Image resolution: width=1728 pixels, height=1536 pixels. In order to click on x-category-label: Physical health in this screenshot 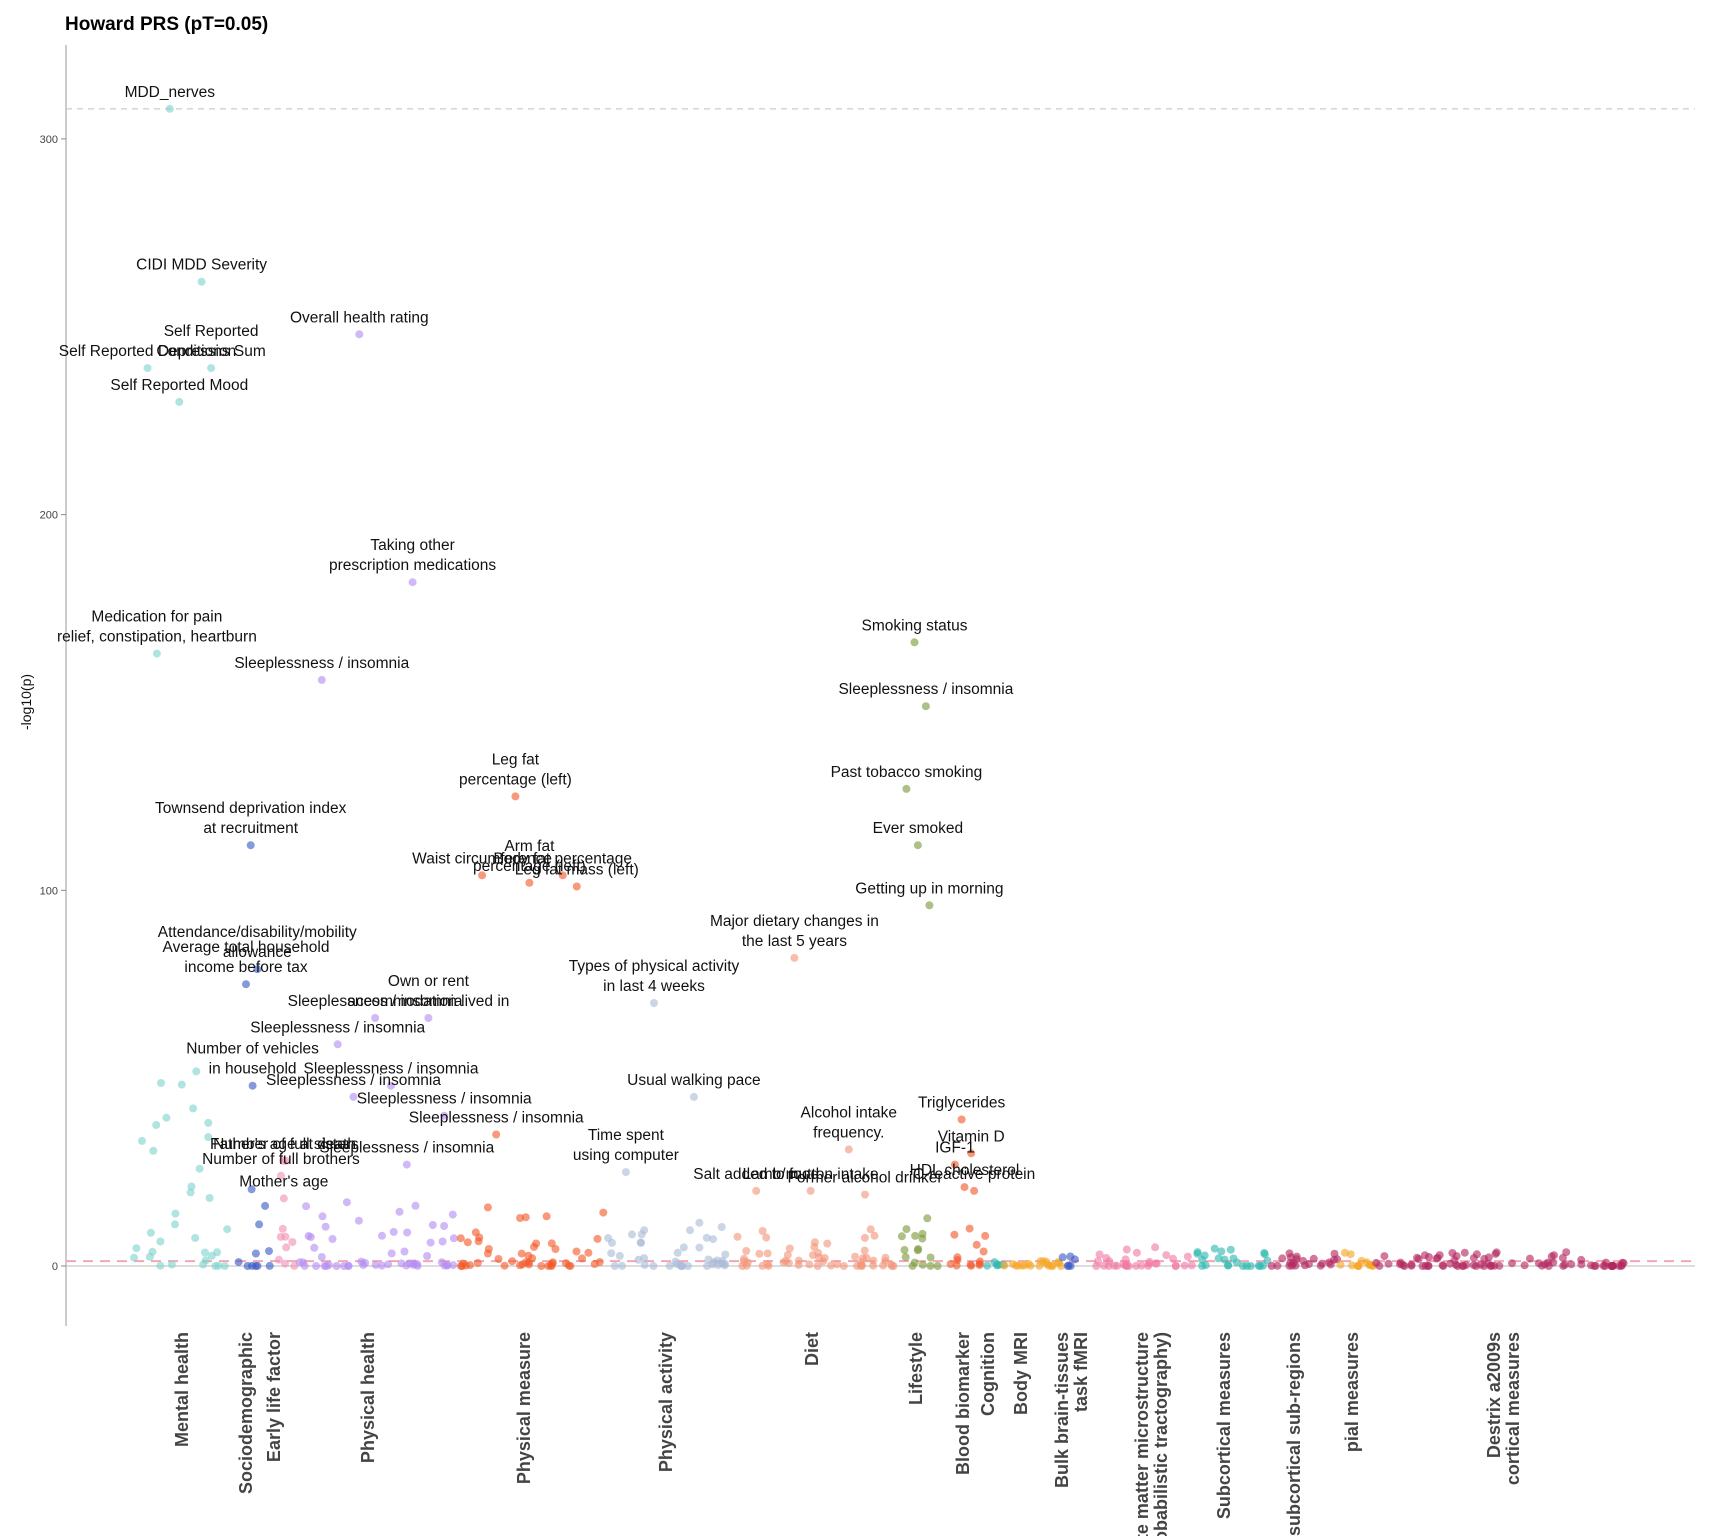, I will do `click(368, 1397)`.